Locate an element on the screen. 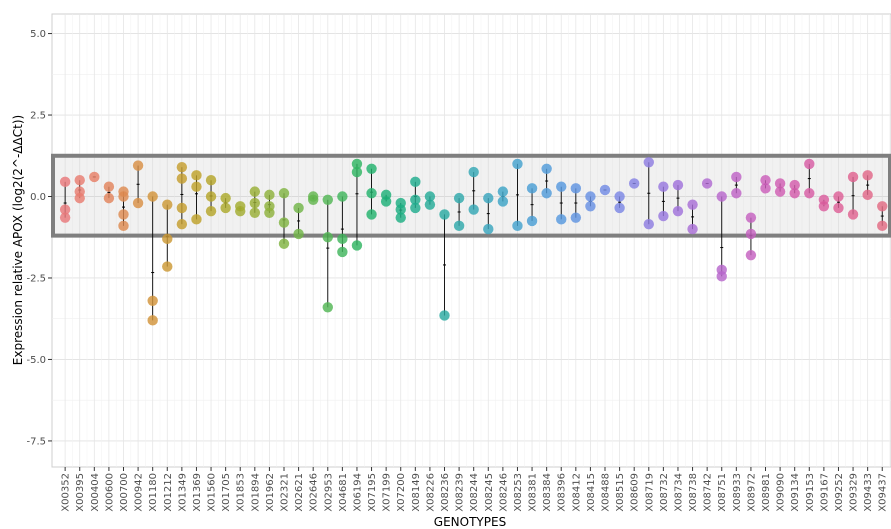 The height and width of the screenshot is (529, 891). x-tick-label: X07195 is located at coordinates (372, 492).